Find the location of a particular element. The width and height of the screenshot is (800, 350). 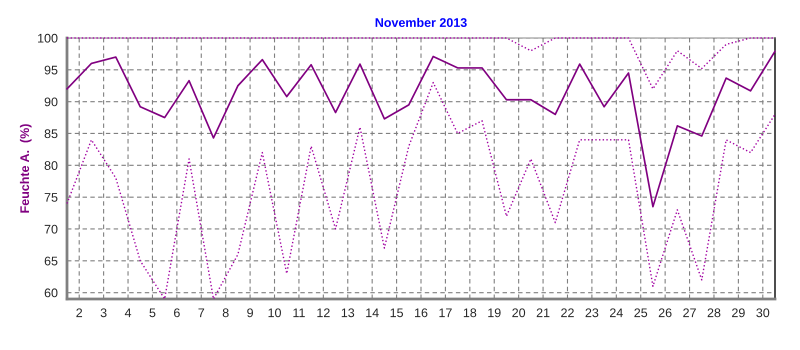

y-axis-title: Feuchte A. (%) is located at coordinates (26, 168).